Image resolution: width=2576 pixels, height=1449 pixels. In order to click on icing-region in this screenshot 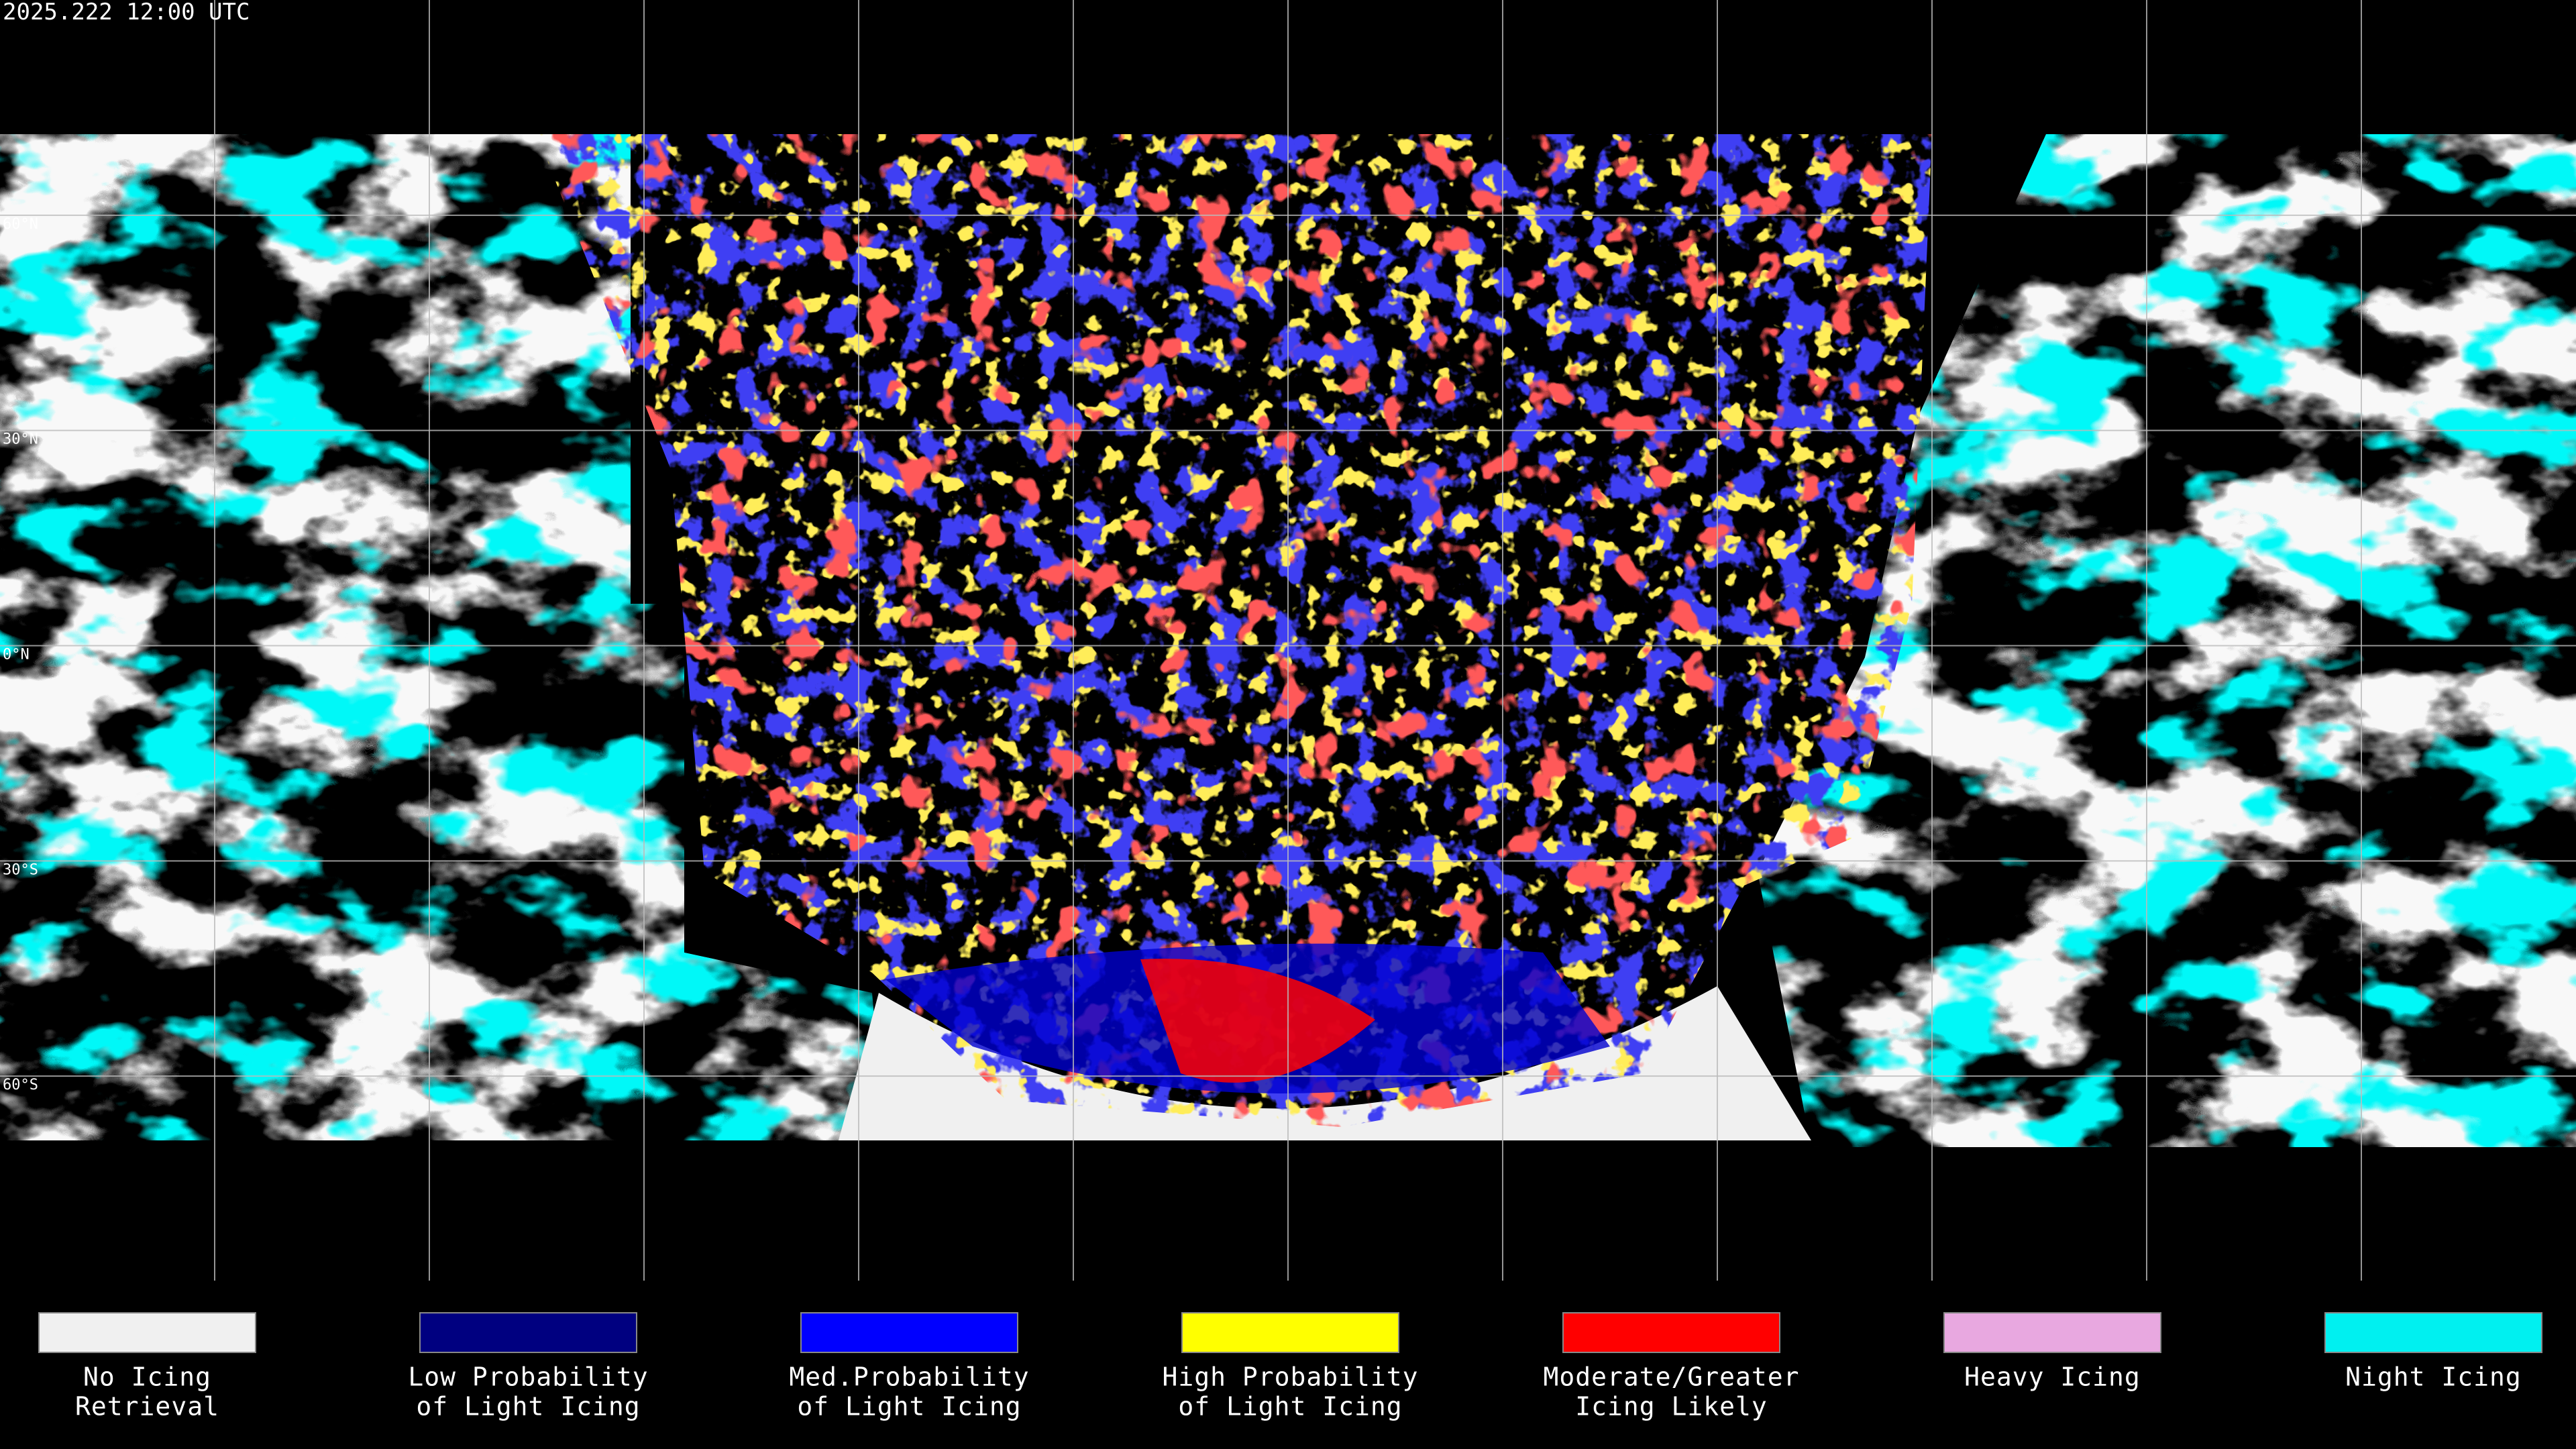, I will do `click(1257, 1021)`.